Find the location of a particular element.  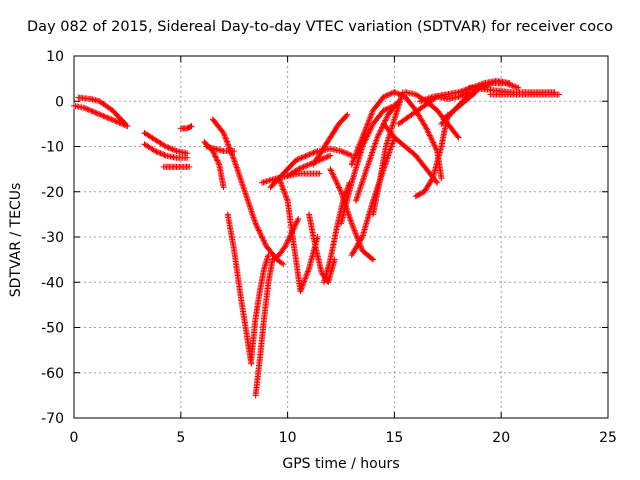

series-arc20 is located at coordinates (335, 152).